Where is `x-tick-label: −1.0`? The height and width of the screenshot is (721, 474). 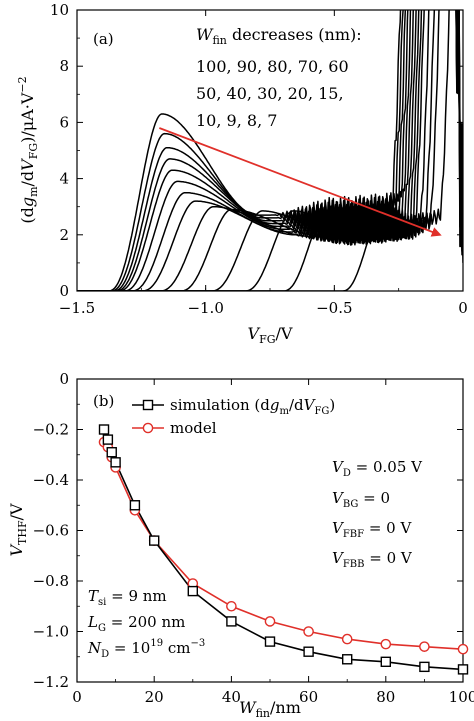
x-tick-label: −1.0 is located at coordinates (205, 308).